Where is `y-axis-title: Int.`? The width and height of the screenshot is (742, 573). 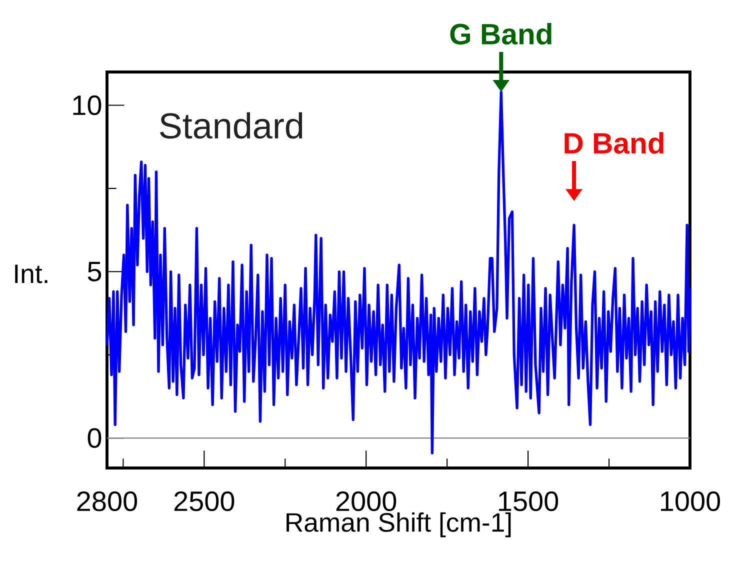
y-axis-title: Int. is located at coordinates (31, 274).